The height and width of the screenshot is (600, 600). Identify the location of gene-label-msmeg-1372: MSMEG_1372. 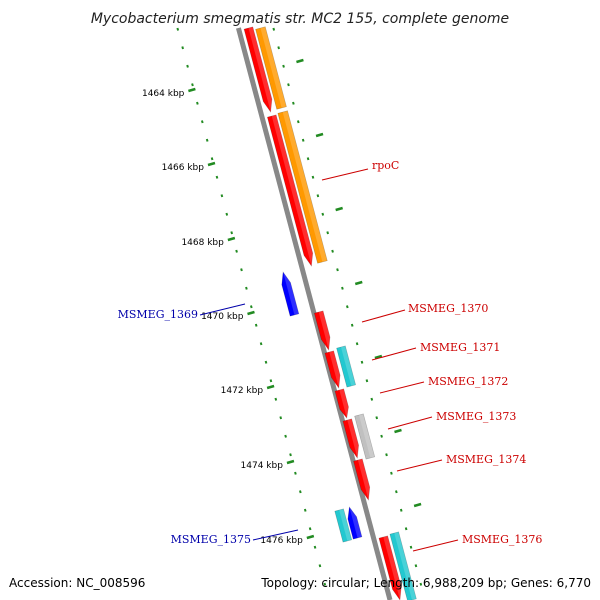
(443, 384).